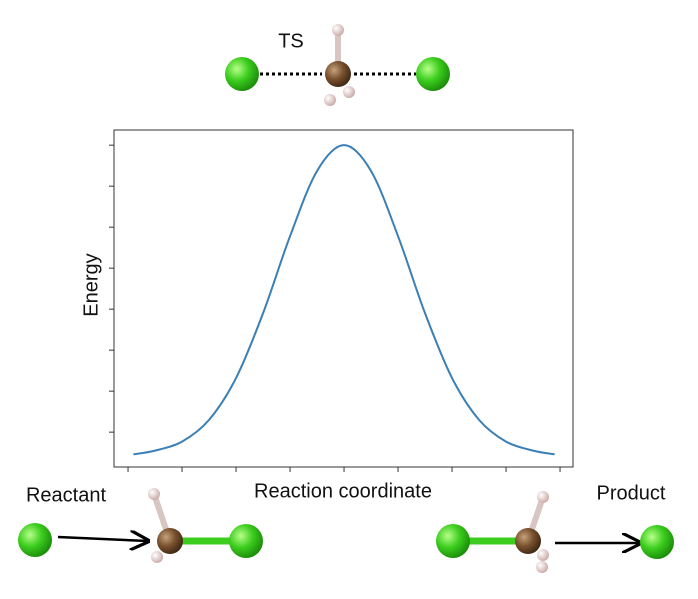 The image size is (698, 599). What do you see at coordinates (343, 491) in the screenshot?
I see `x-axis-label: Reaction coordinate` at bounding box center [343, 491].